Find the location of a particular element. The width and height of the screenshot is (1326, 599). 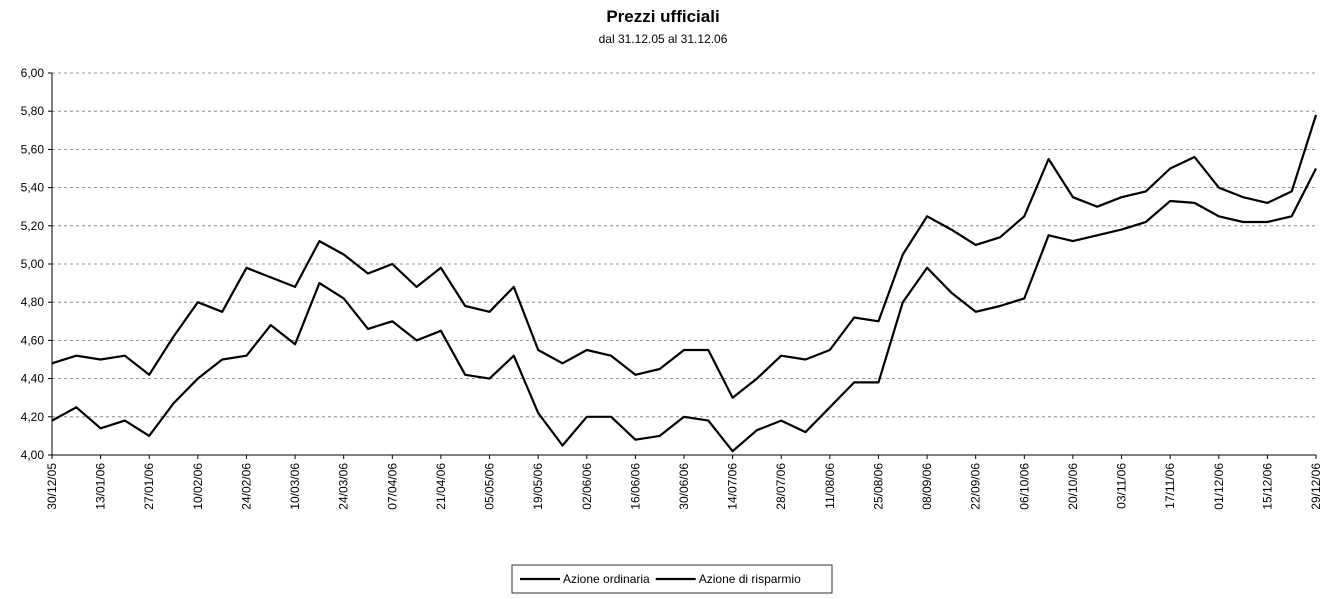

x-tick-label: 19/05/06 is located at coordinates (538, 486).